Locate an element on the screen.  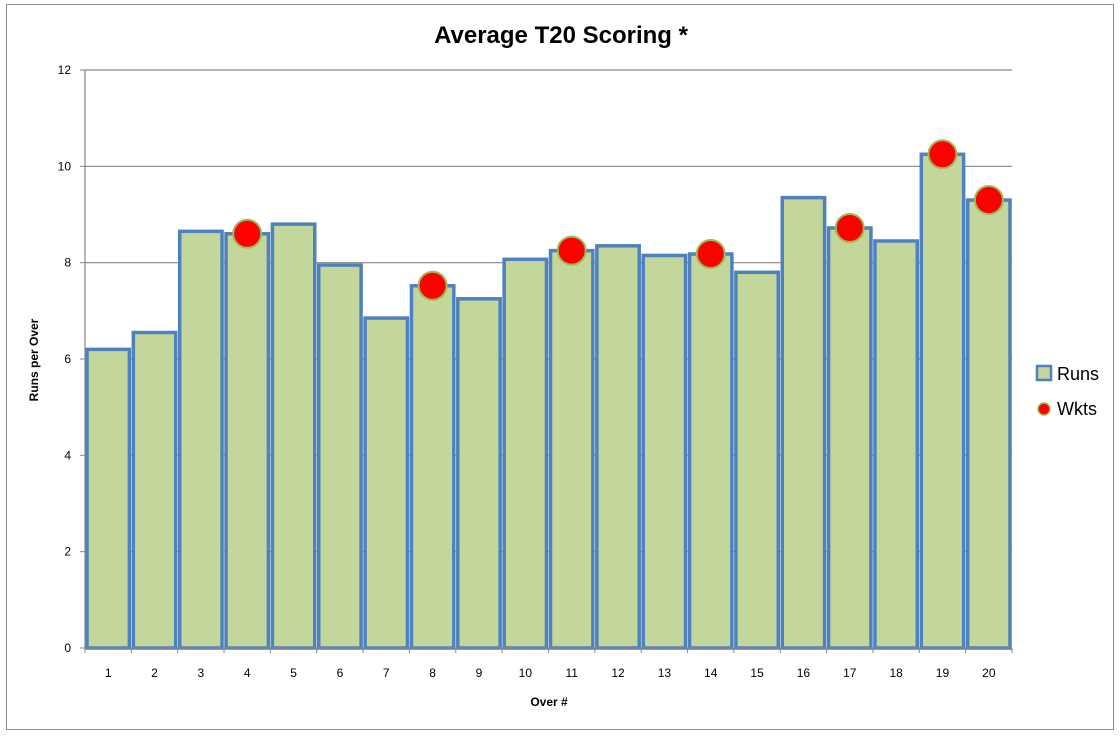
x-tick-label: 14 is located at coordinates (711, 673).